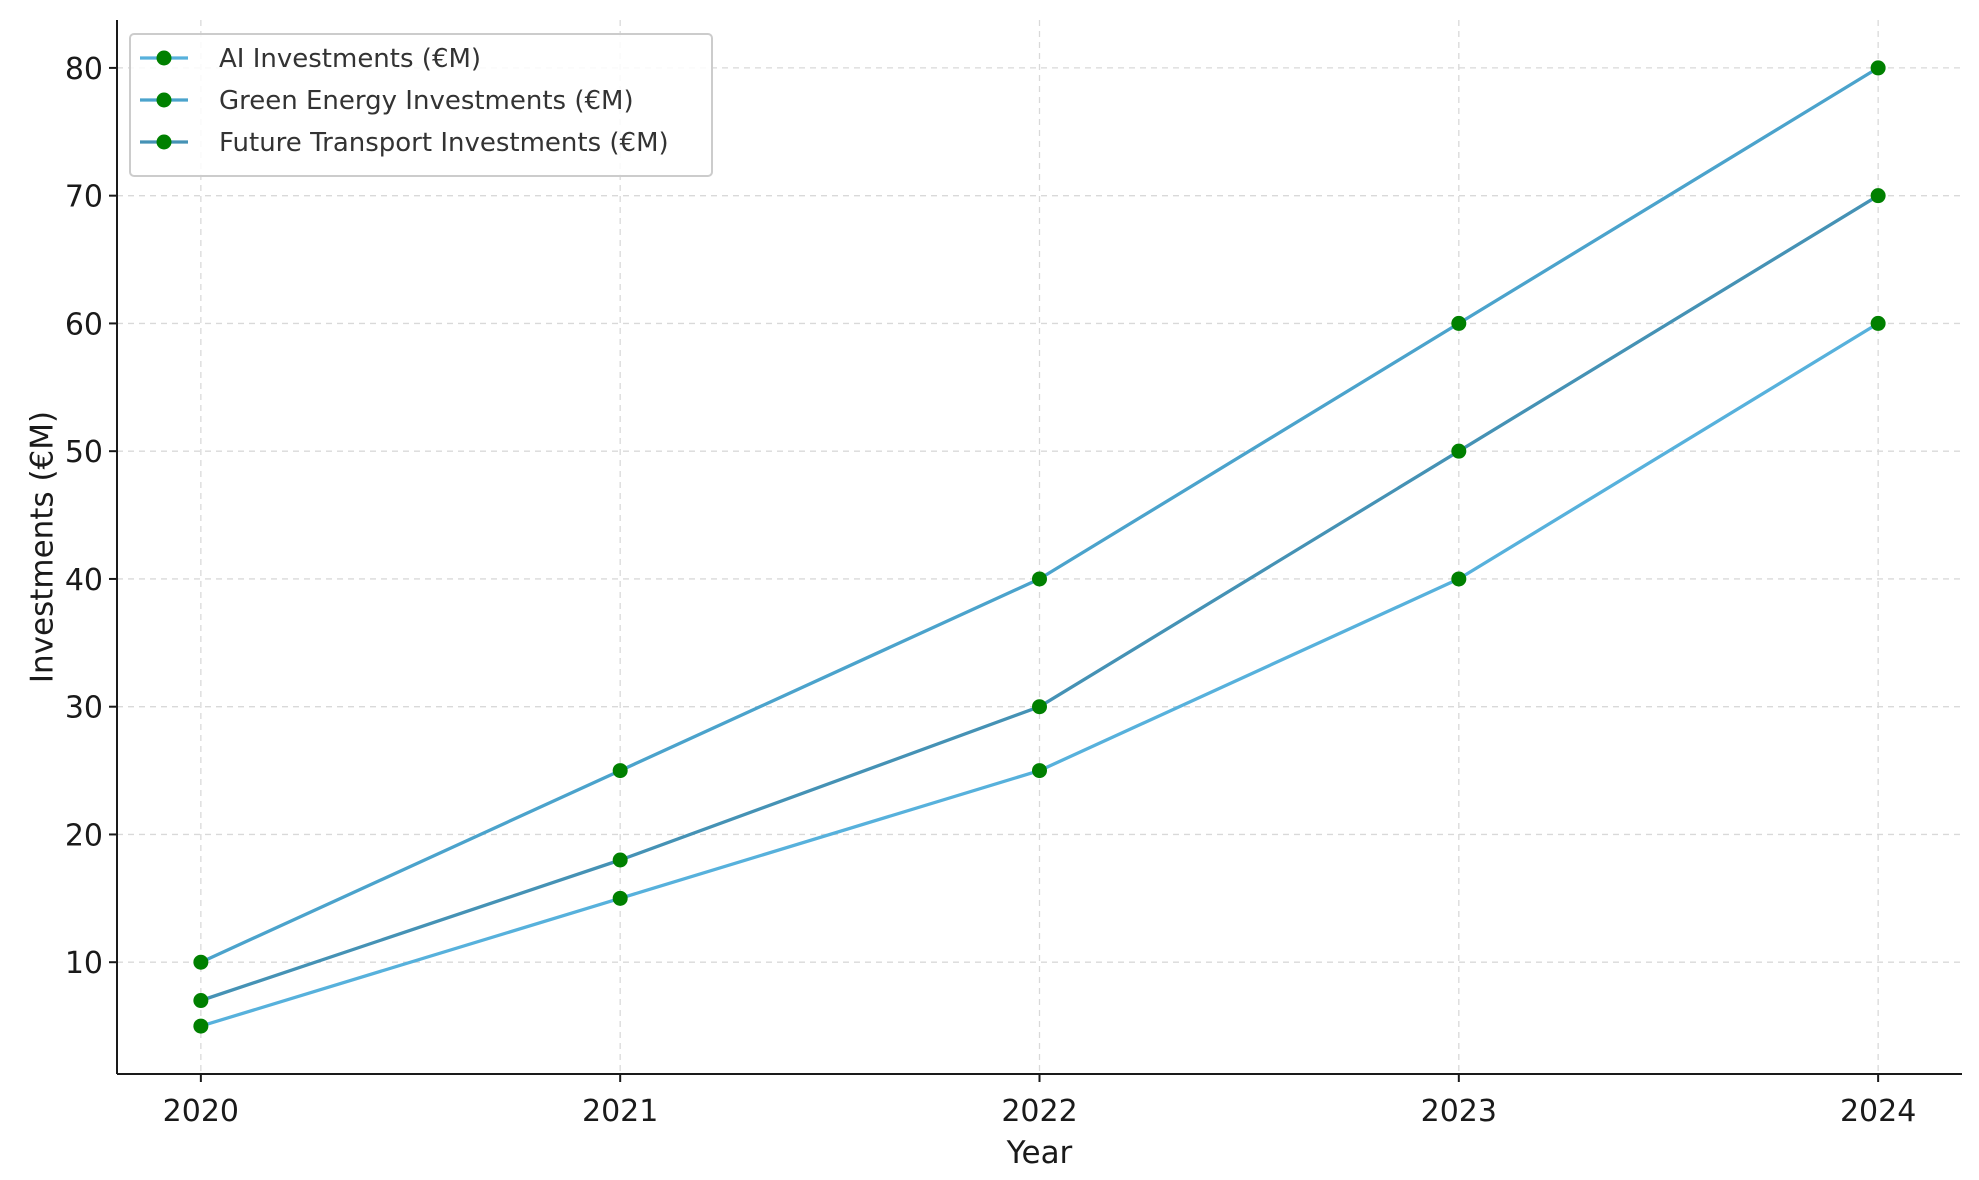  I want to click on y-tick-label: 40, so click(84, 580).